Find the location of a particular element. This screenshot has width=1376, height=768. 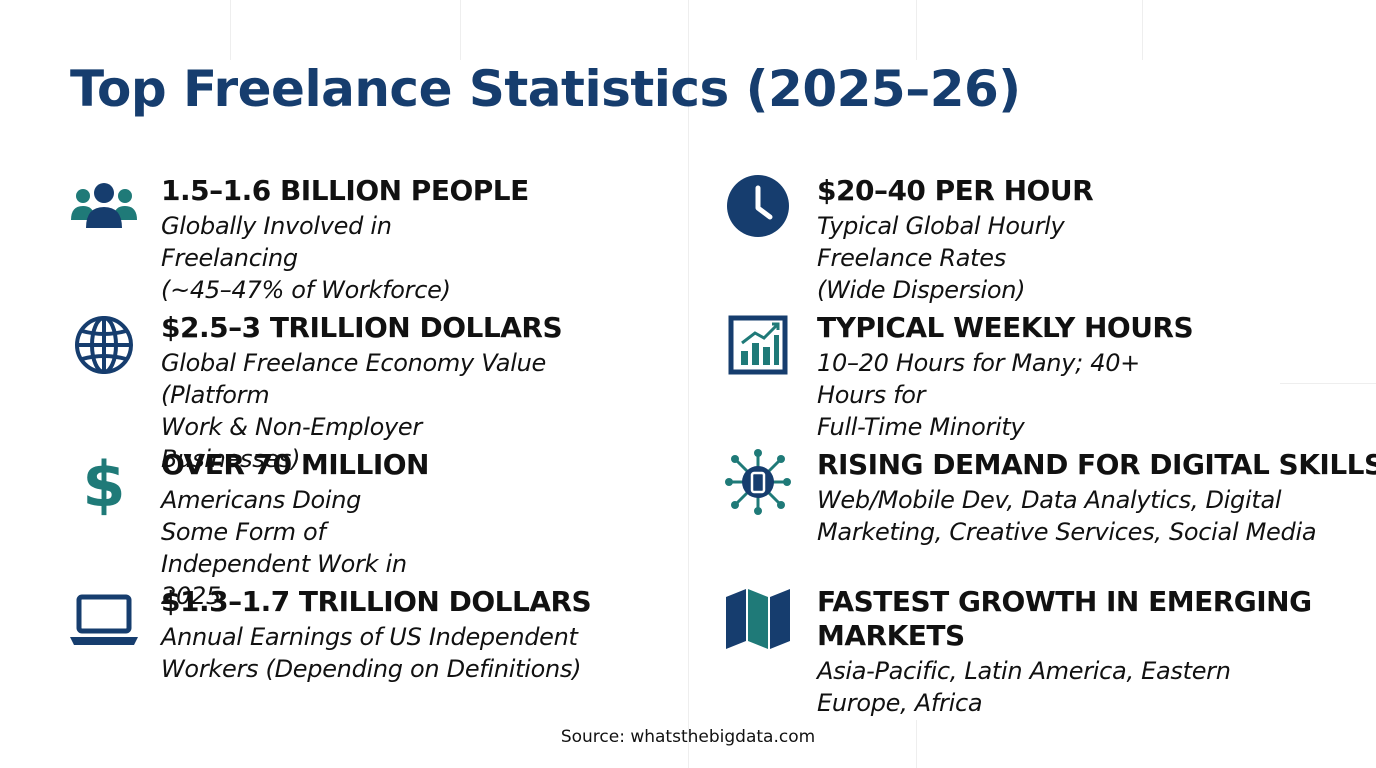

network-device-icon is located at coordinates (758, 482).